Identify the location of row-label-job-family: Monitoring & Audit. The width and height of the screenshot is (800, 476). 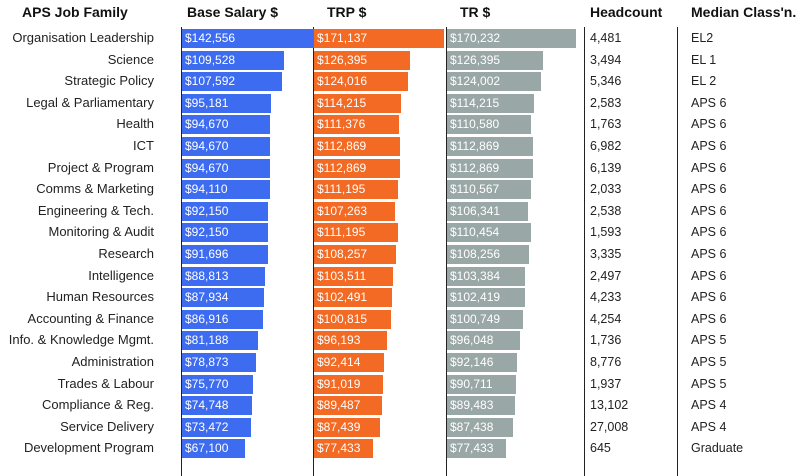
(101, 232).